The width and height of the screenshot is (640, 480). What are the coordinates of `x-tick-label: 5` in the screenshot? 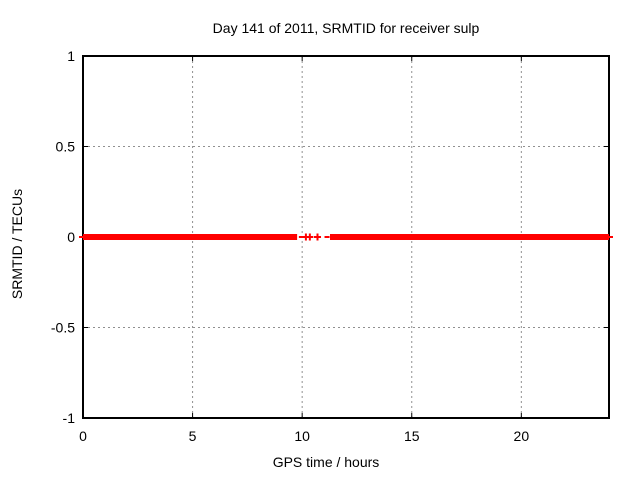 It's located at (193, 436).